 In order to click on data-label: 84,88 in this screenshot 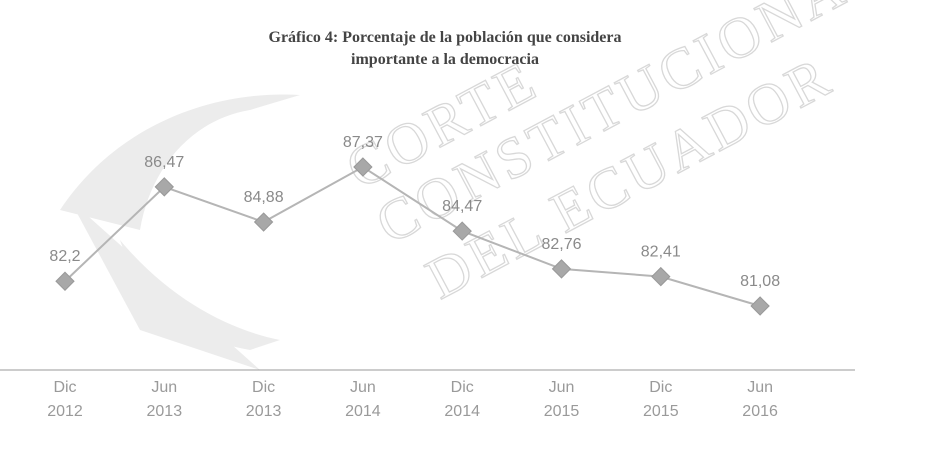, I will do `click(264, 197)`.